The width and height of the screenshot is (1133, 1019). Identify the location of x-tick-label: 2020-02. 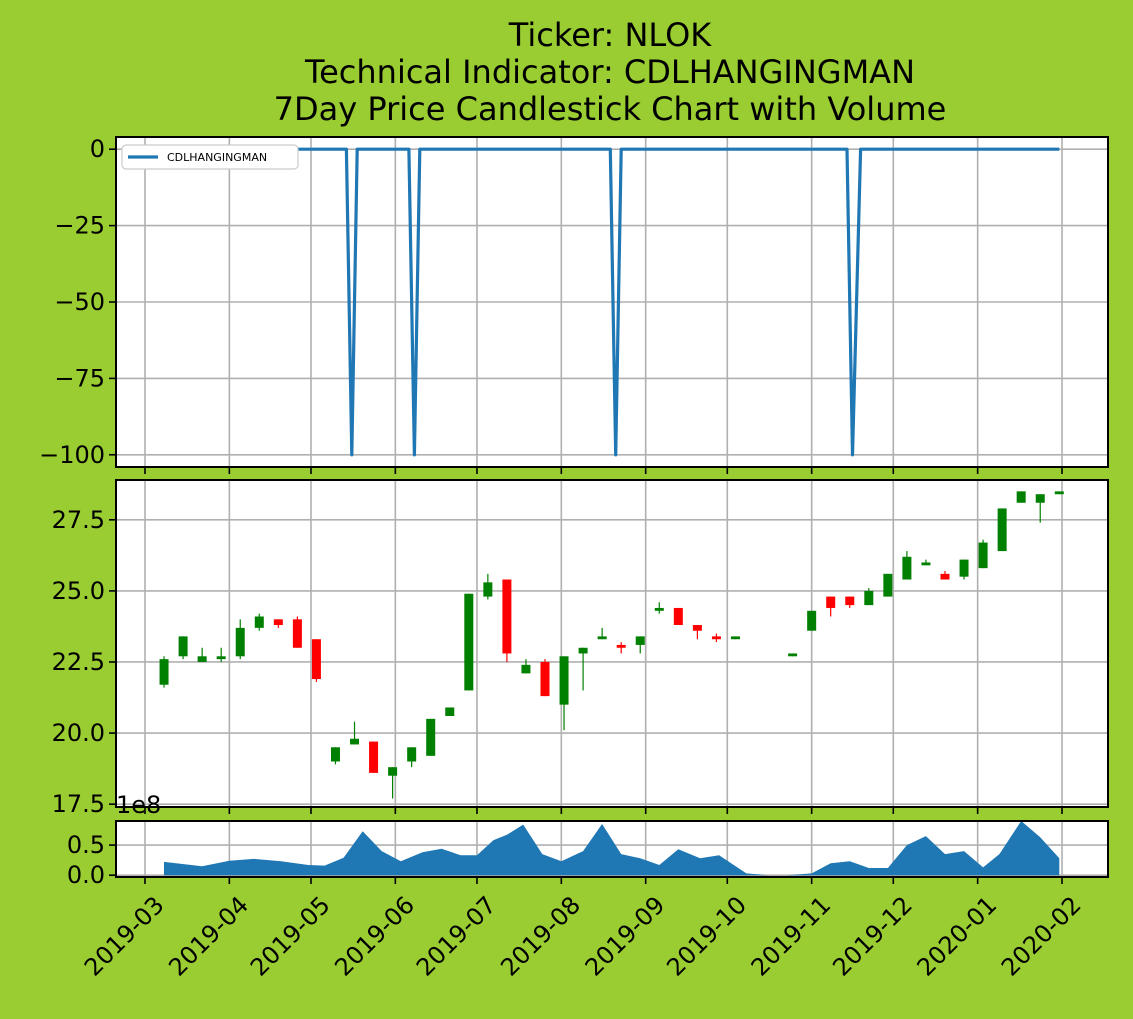
(1041, 936).